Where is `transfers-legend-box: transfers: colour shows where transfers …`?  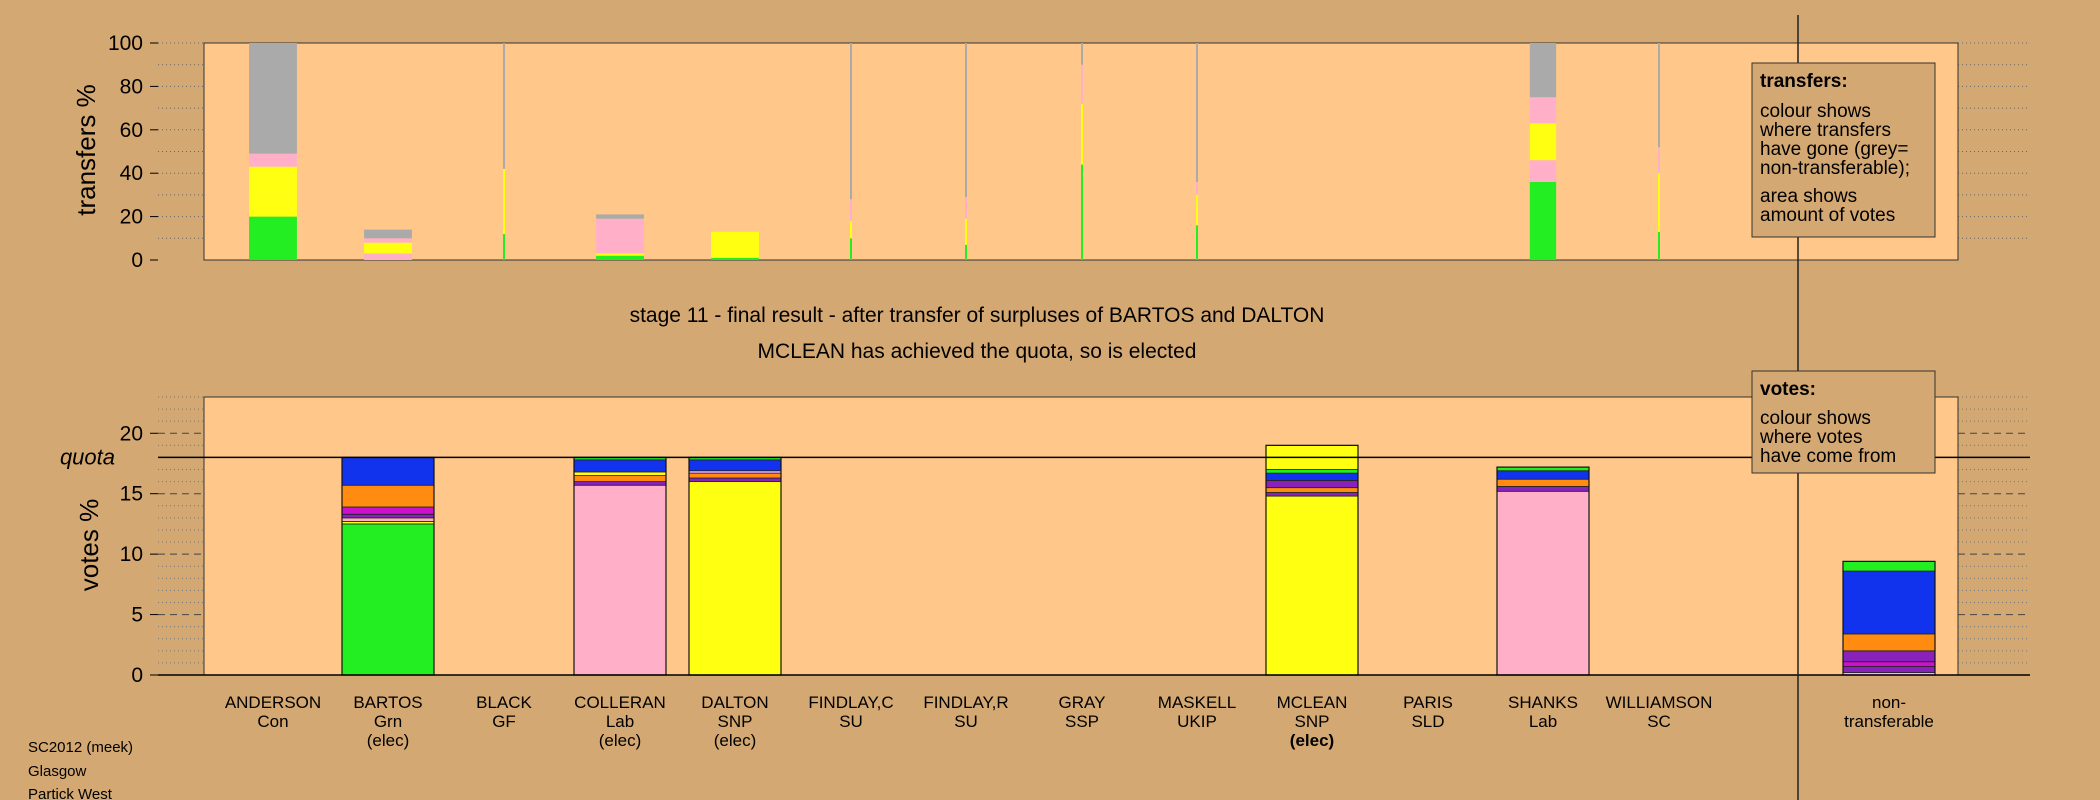 transfers-legend-box: transfers: colour shows where transfers … is located at coordinates (1843, 150).